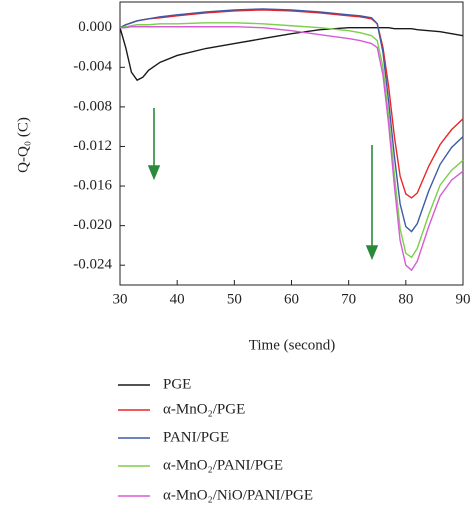 The image size is (474, 523). Describe the element at coordinates (234, 299) in the screenshot. I see `x-tick-label: 50` at that location.